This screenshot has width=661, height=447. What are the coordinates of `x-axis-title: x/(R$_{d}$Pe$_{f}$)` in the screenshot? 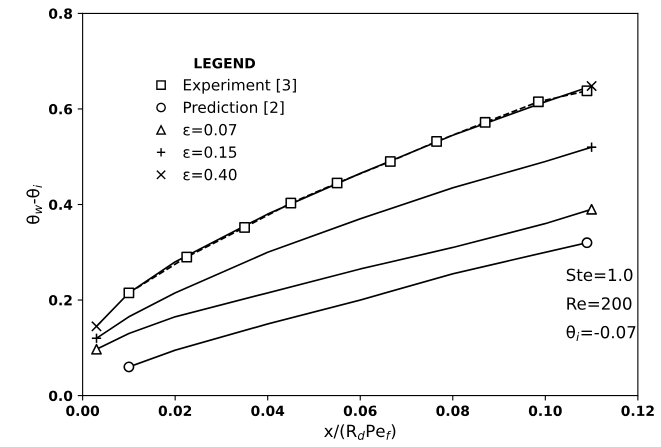 It's located at (360, 432).